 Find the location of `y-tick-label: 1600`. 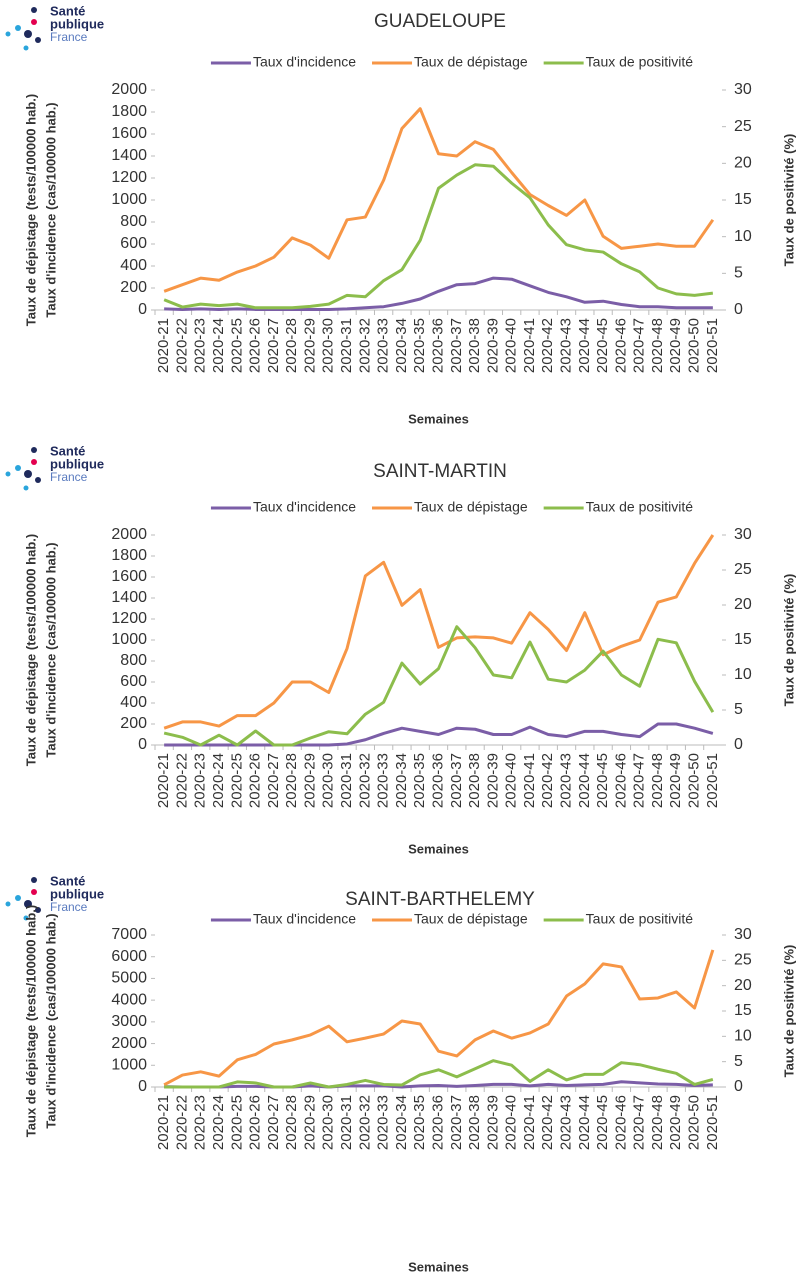

y-tick-label: 1600 is located at coordinates (129, 576).